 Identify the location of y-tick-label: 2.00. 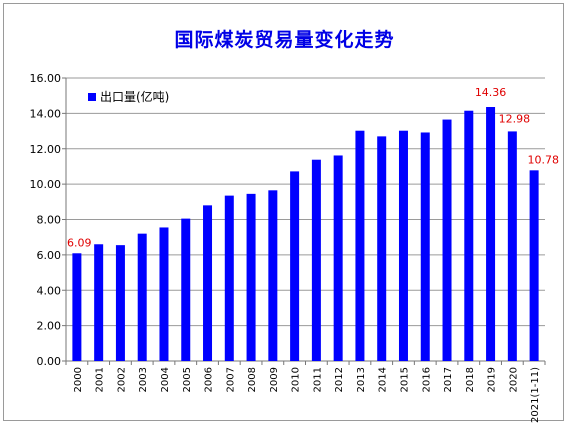
(49, 326).